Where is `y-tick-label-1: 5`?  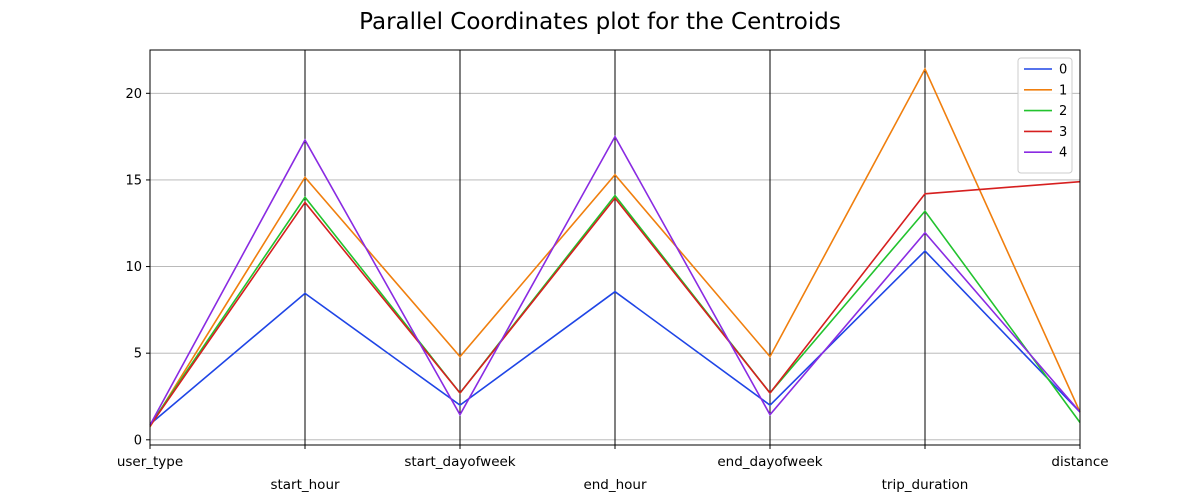
y-tick-label-1: 5 is located at coordinates (138, 354).